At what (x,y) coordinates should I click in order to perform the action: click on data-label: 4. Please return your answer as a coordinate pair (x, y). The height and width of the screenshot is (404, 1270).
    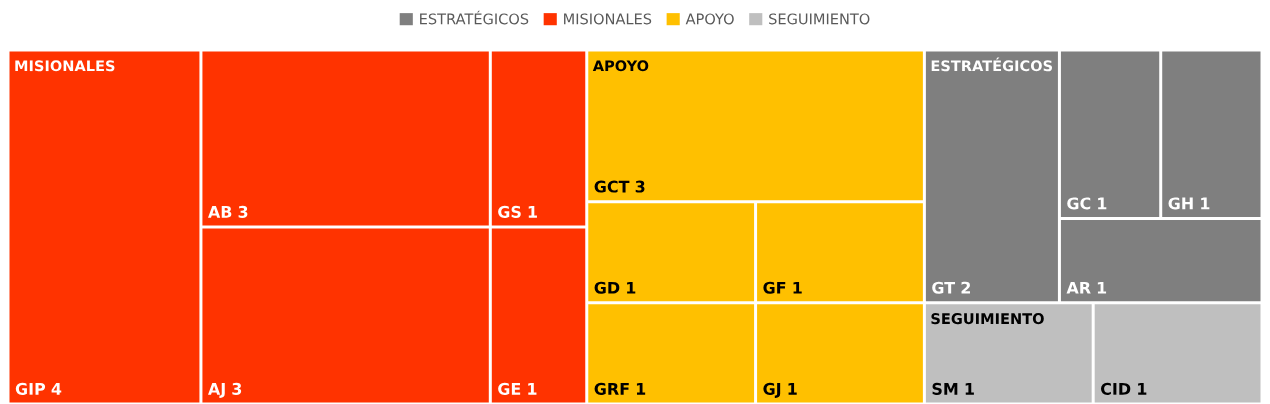
    Looking at the image, I should click on (56, 389).